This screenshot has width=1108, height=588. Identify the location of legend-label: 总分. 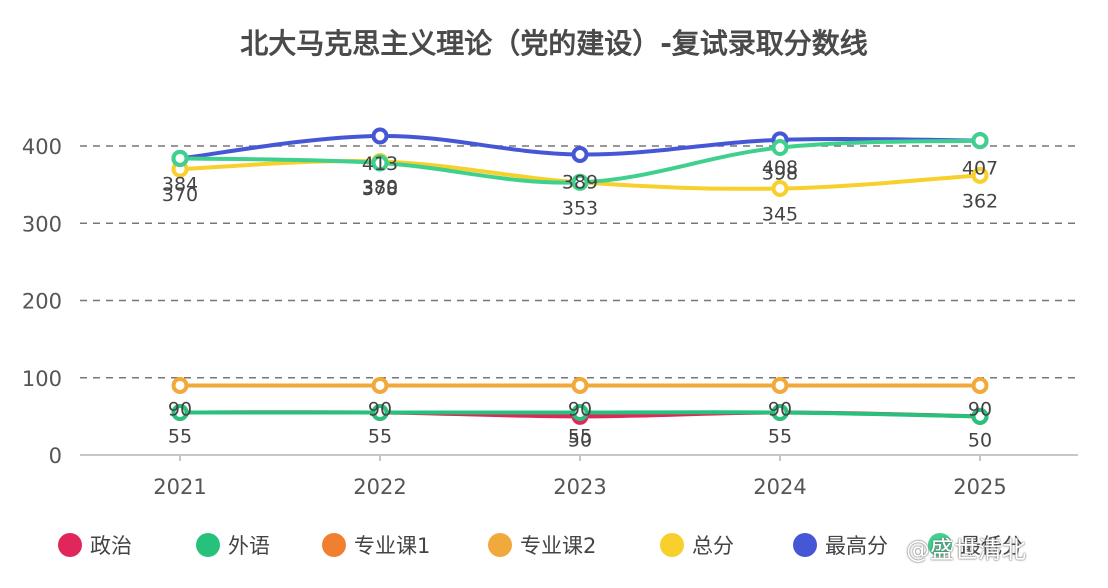
(713, 546).